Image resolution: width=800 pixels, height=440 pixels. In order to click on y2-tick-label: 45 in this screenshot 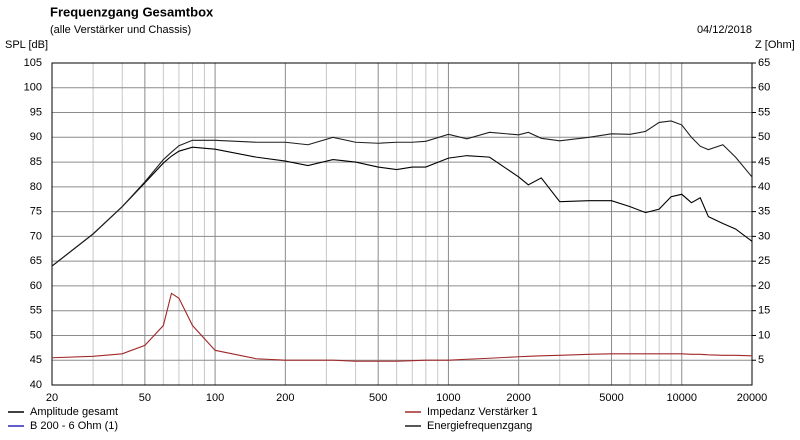, I will do `click(764, 162)`.